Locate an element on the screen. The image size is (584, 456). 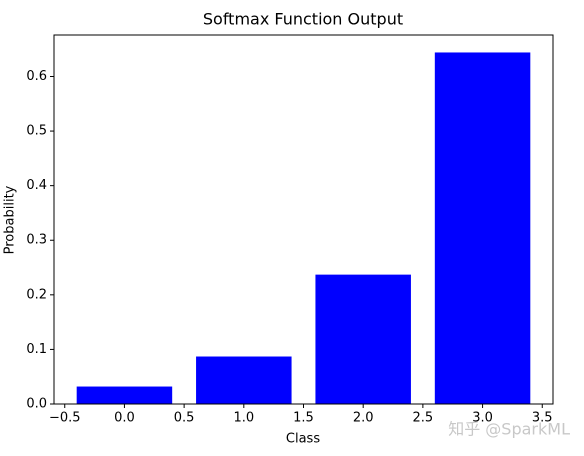
y-tick-label: 0.4 is located at coordinates (36, 185).